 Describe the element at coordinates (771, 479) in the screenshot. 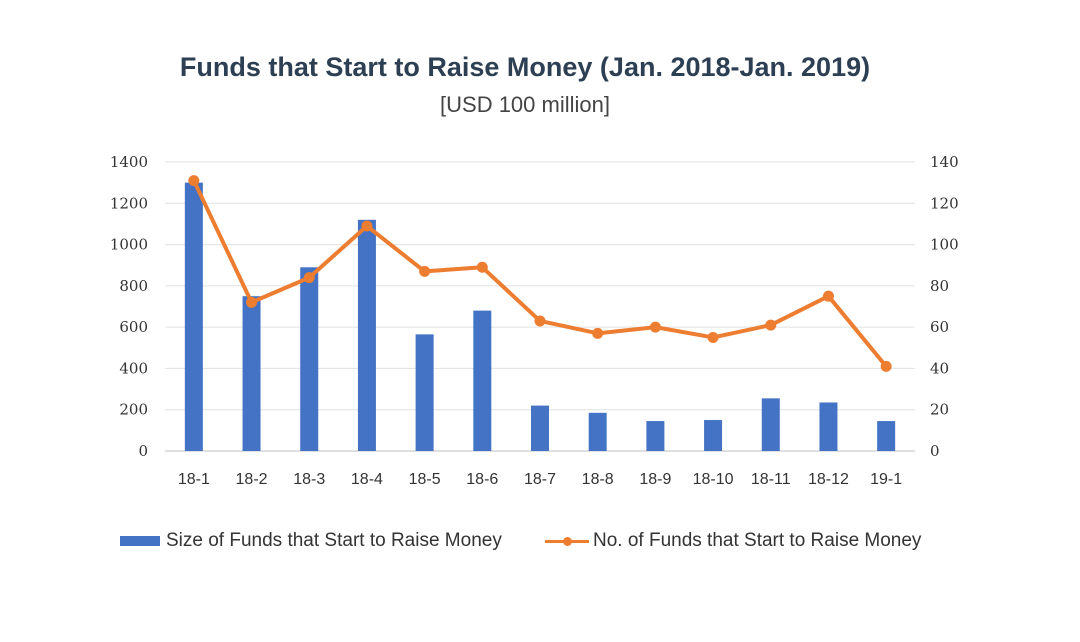

I see `x-tick-label: 18-11` at that location.